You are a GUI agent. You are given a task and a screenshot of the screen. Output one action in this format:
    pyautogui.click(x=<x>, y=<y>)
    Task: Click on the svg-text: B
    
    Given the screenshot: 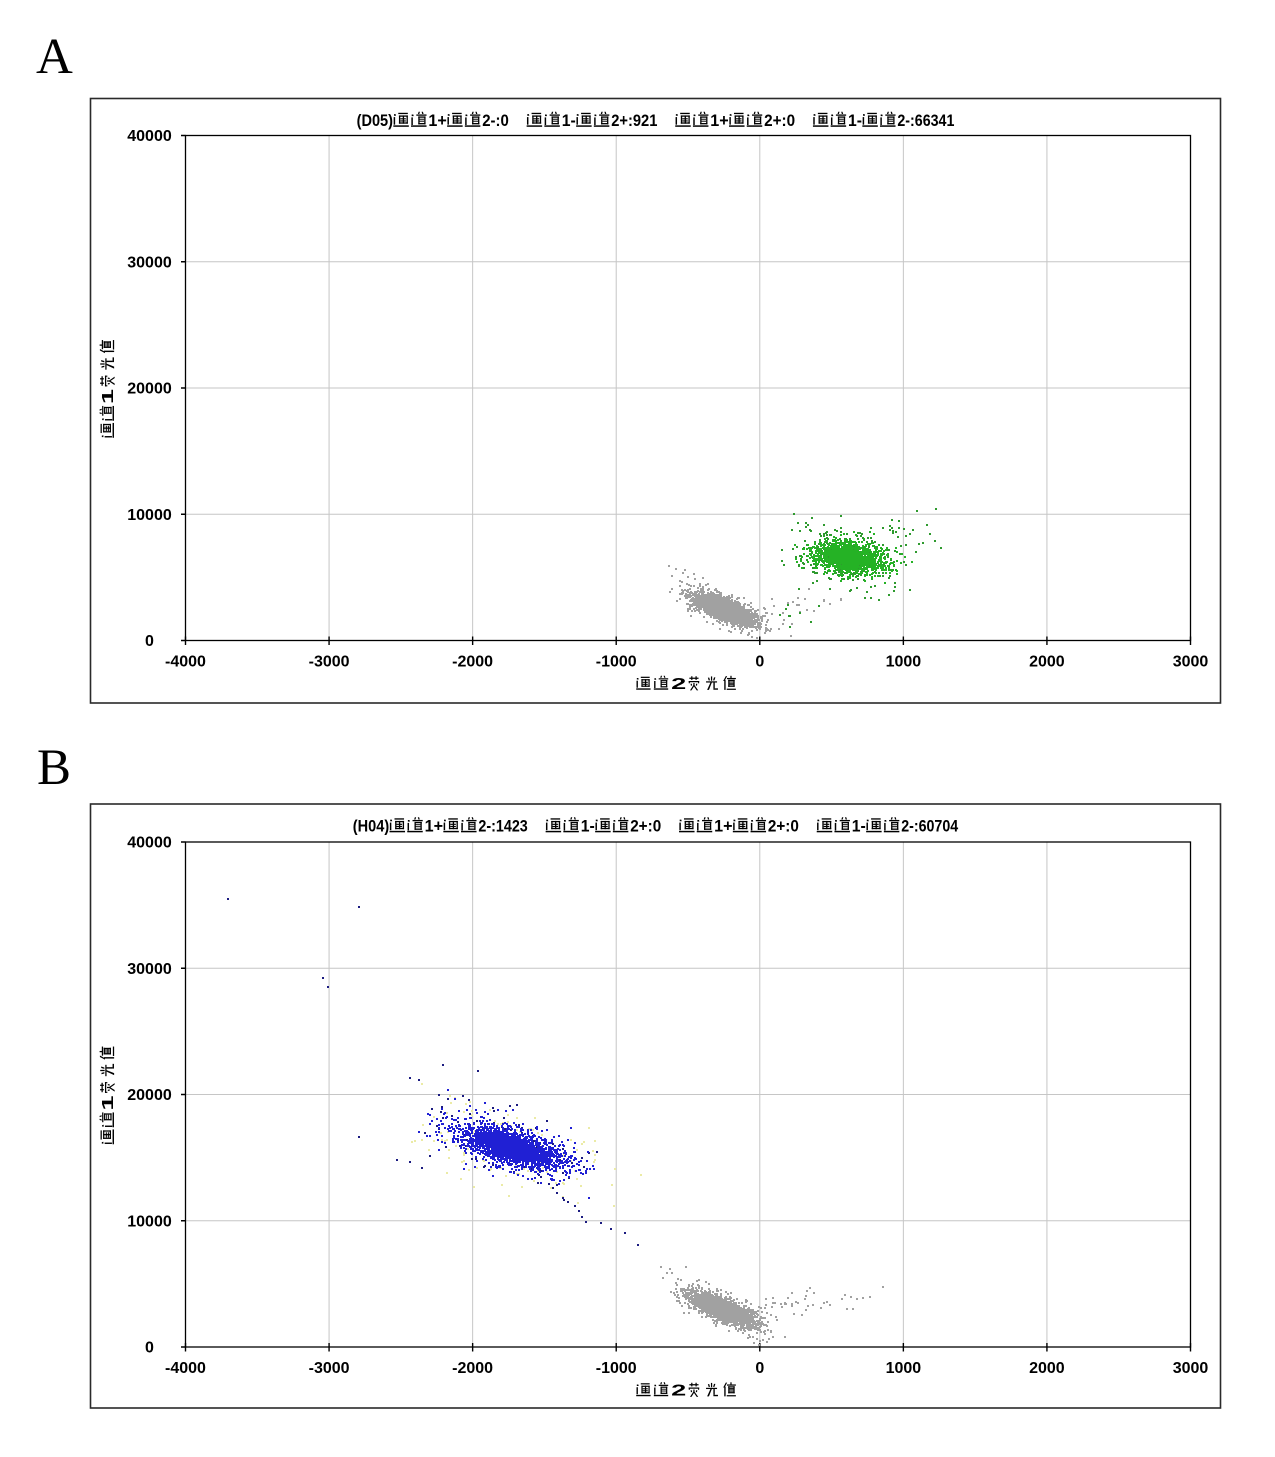 What is the action you would take?
    pyautogui.click(x=54, y=768)
    